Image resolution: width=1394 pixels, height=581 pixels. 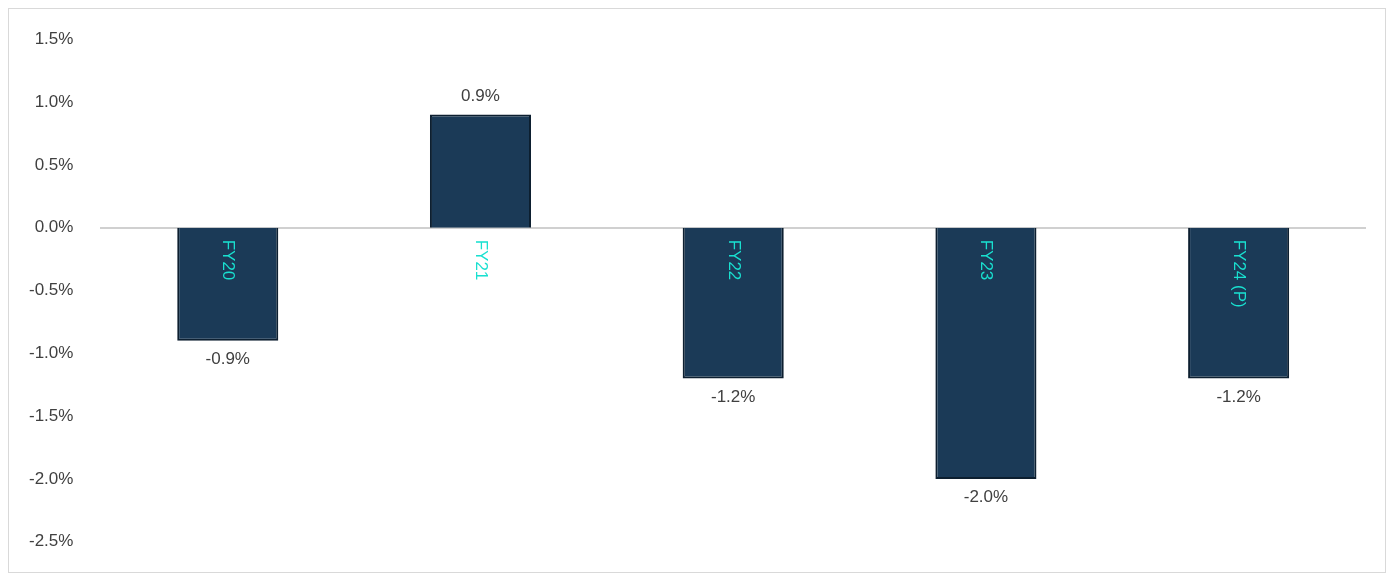 I want to click on data-label: -2.0%, so click(x=986, y=497).